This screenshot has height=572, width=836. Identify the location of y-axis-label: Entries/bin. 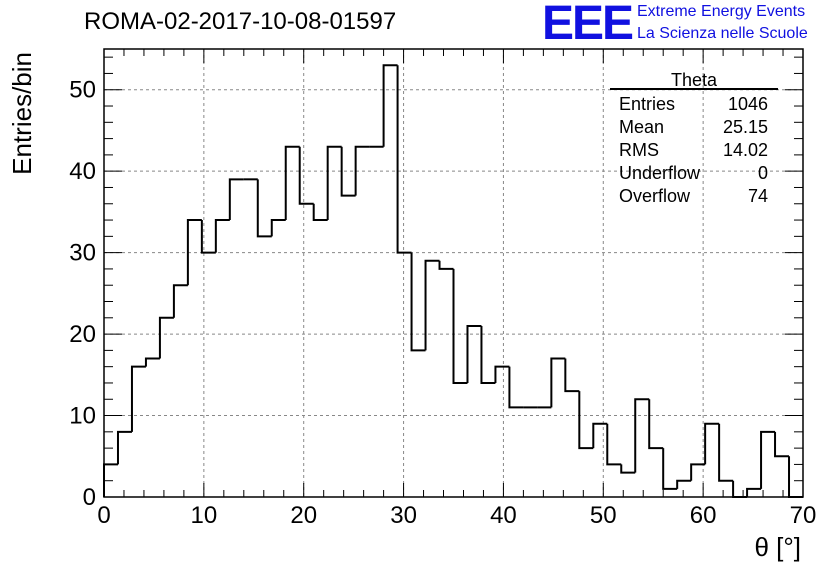
(22, 113).